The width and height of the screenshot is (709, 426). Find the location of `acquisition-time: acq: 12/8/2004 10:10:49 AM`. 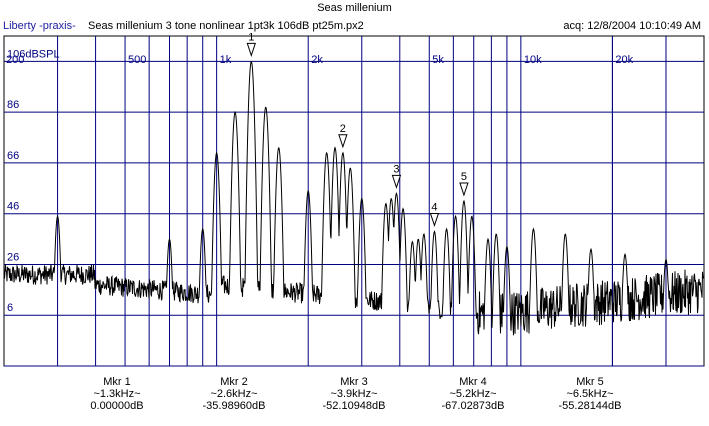

acquisition-time: acq: 12/8/2004 10:10:49 AM is located at coordinates (632, 26).